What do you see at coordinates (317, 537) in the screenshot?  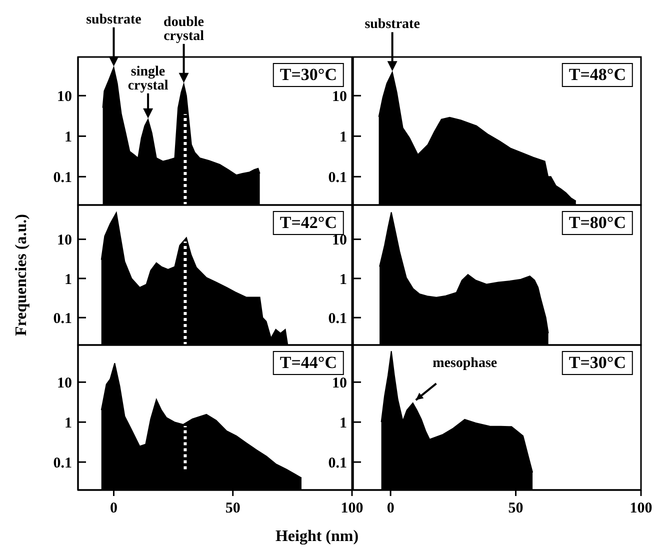 I see `x-axis-title: Height (nm)` at bounding box center [317, 537].